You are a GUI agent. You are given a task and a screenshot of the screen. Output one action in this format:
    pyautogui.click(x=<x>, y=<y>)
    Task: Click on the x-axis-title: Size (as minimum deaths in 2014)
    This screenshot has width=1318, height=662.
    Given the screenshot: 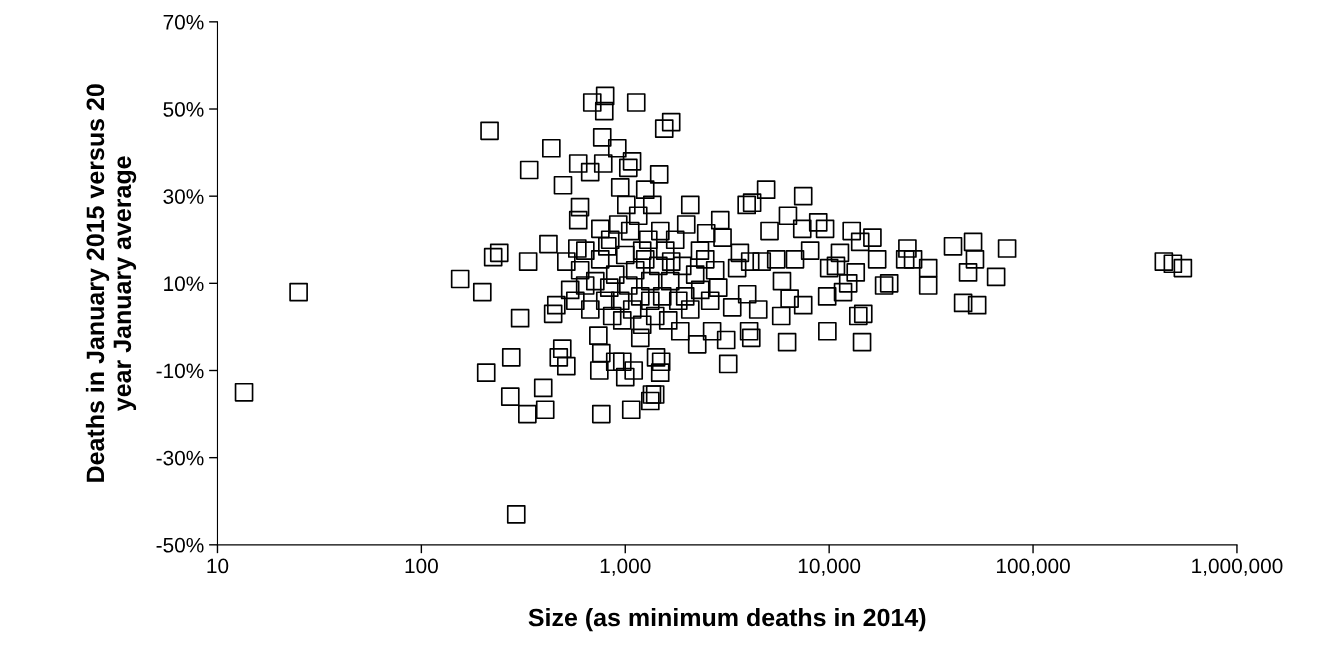 What is the action you would take?
    pyautogui.click(x=727, y=620)
    